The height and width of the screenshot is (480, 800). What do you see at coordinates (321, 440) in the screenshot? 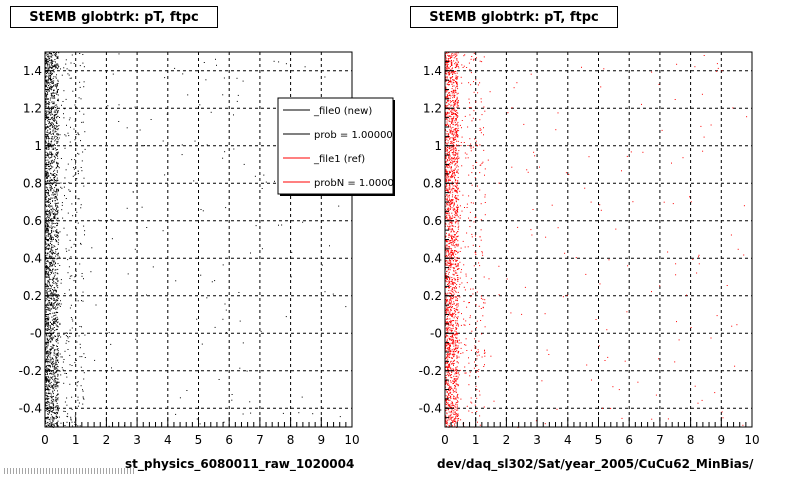
I see `x-tick-label: 9` at bounding box center [321, 440].